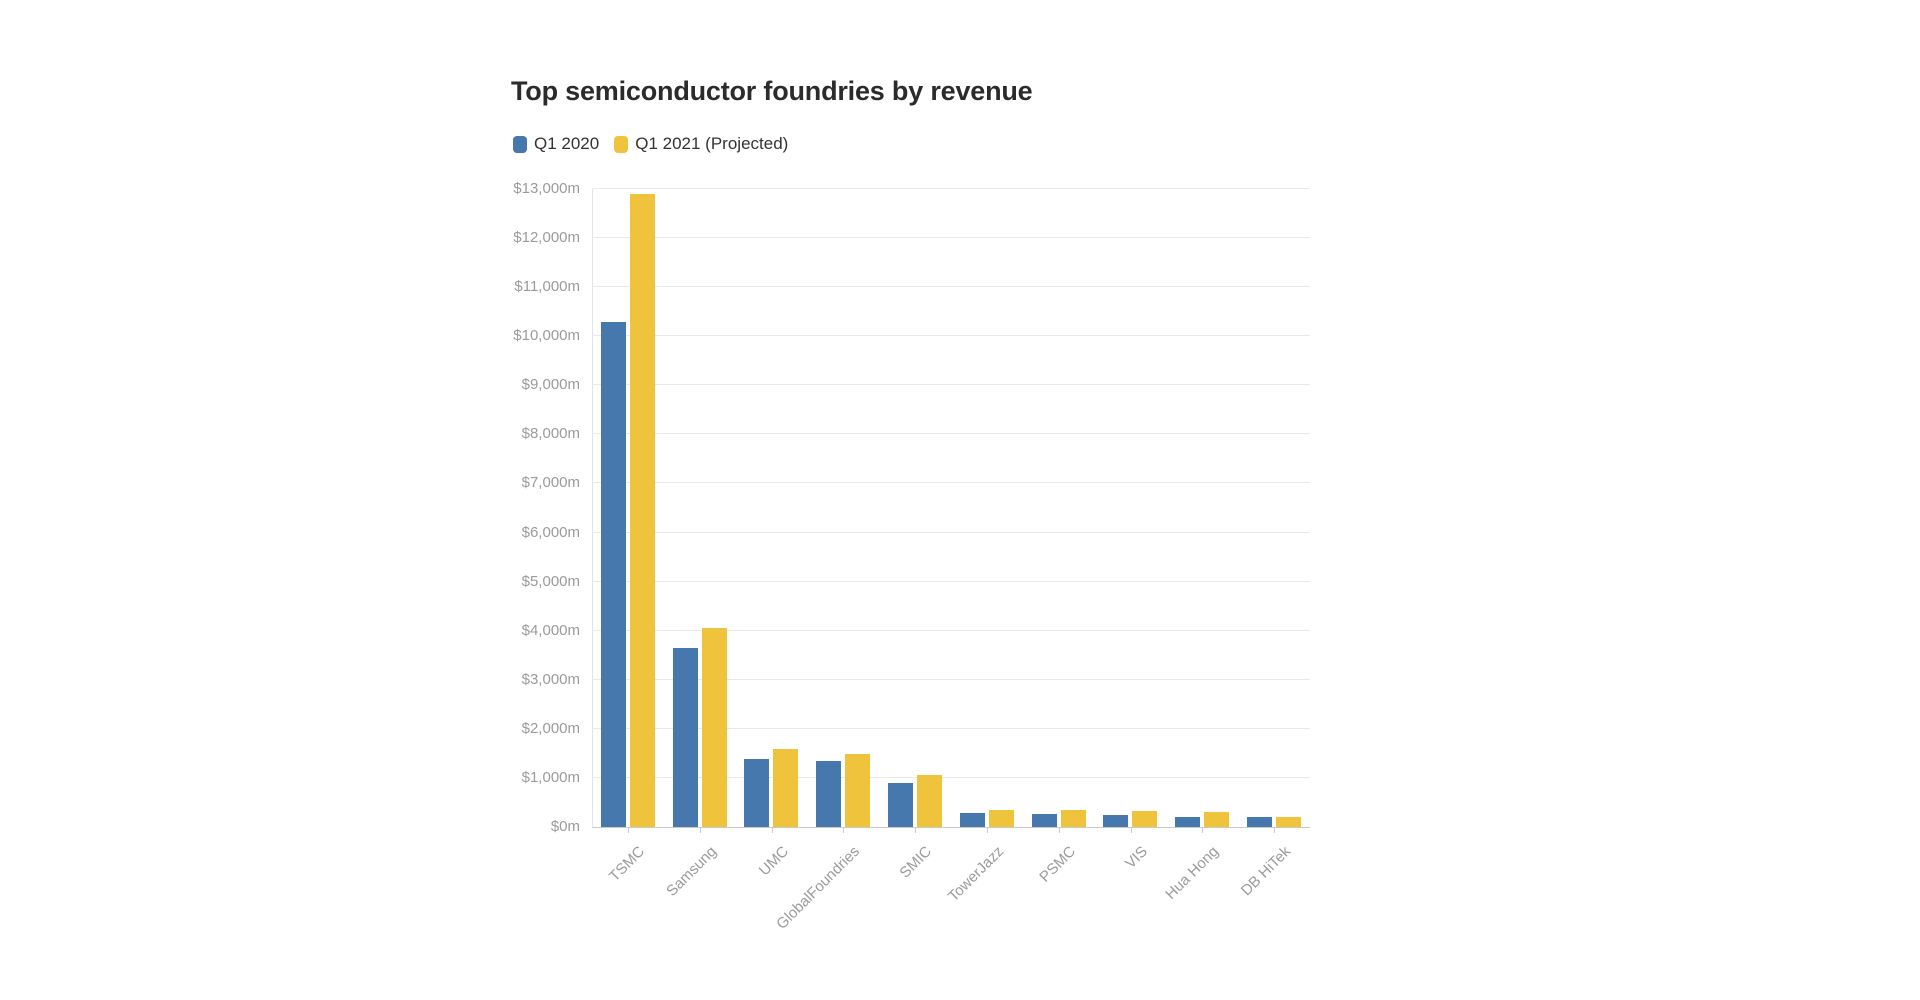  I want to click on x-axis-label: TSMC, so click(626, 864).